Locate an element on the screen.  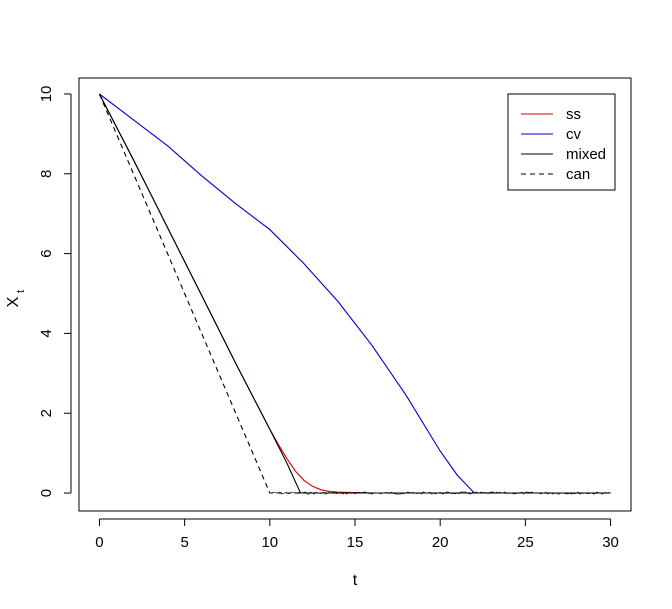
x-tick-label: 30 is located at coordinates (610, 542).